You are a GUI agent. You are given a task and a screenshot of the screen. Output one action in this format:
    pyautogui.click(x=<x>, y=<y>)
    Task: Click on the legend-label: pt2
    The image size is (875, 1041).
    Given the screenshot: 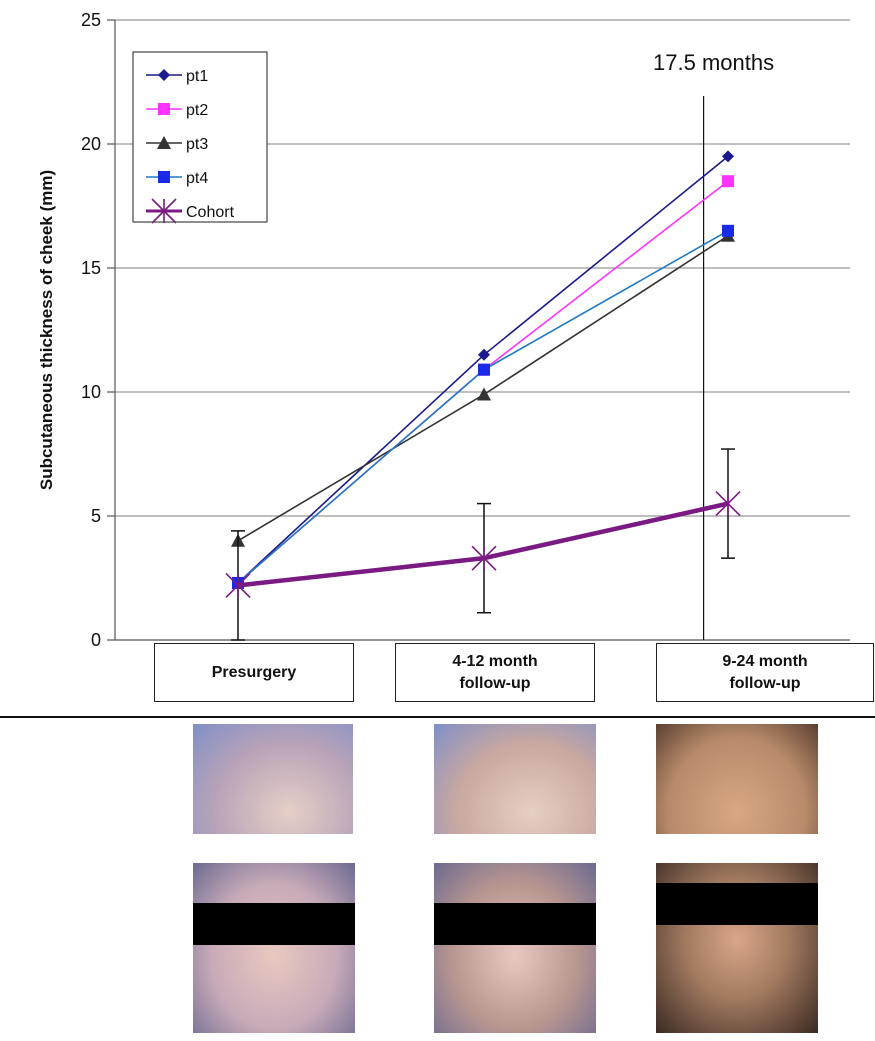 What is the action you would take?
    pyautogui.click(x=197, y=110)
    